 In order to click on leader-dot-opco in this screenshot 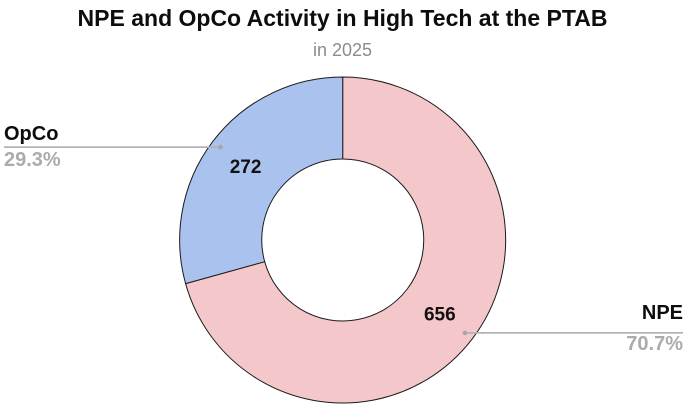, I will do `click(220, 147)`.